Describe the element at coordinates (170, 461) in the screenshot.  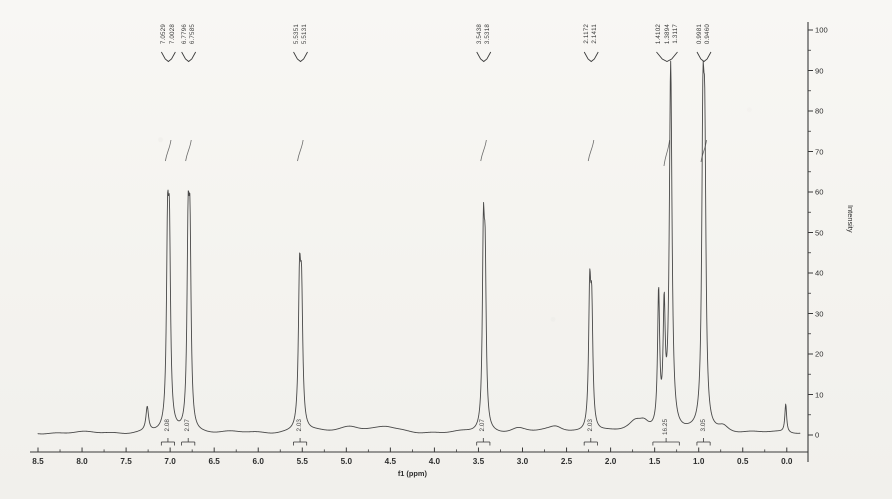
I see `x-axis-tick-label: 7.0` at that location.